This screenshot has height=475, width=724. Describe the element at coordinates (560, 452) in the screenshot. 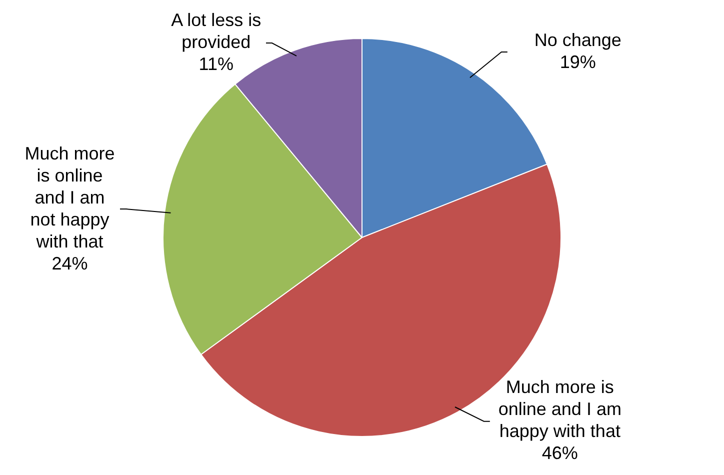

I see `data-label: 46%` at that location.